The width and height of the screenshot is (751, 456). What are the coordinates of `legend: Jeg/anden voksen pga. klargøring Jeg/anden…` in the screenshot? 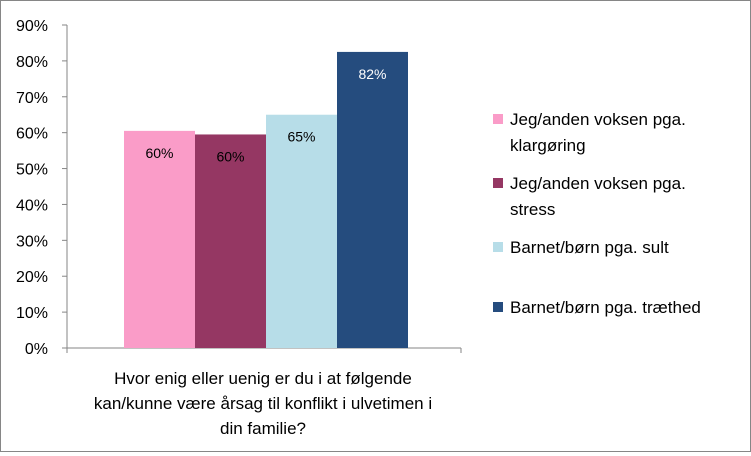 It's located at (597, 213).